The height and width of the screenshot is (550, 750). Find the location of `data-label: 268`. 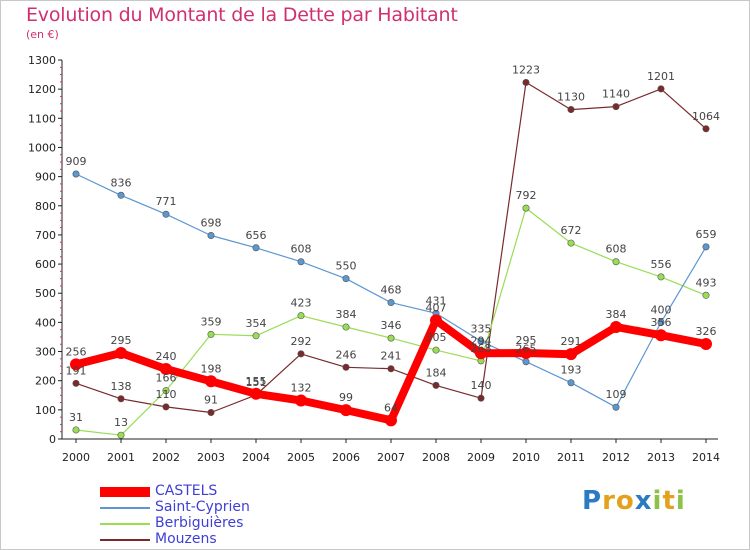

data-label: 268 is located at coordinates (481, 348).